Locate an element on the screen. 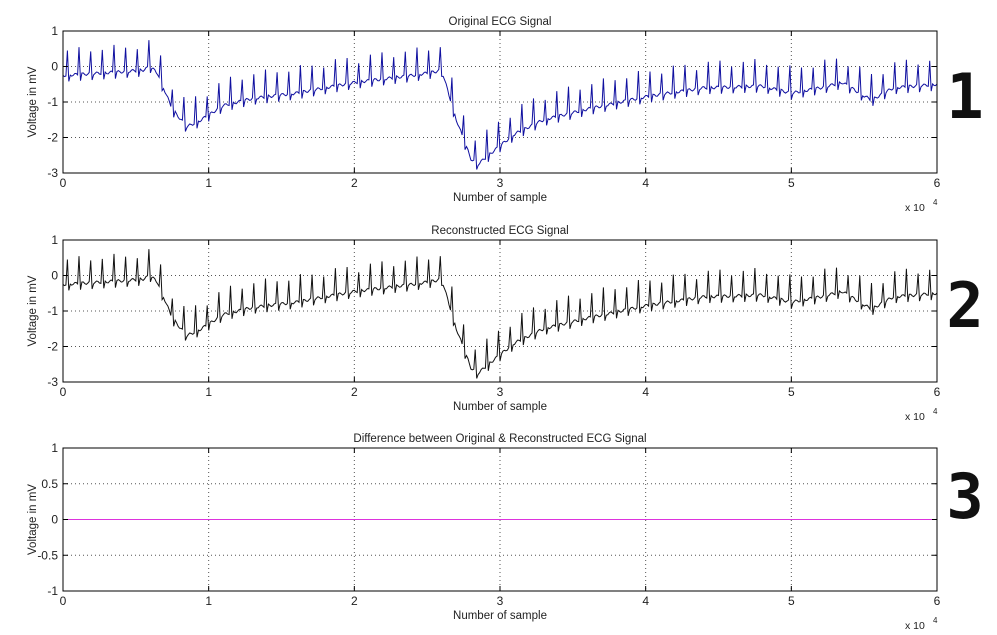 Image resolution: width=997 pixels, height=635 pixels. panel-number-1: 1 is located at coordinates (964, 96).